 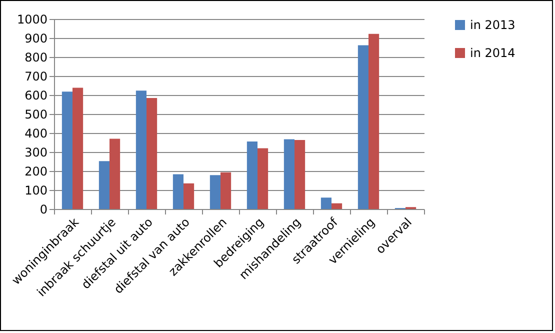 What do you see at coordinates (36, 133) in the screenshot?
I see `y-tick-label: 400` at bounding box center [36, 133].